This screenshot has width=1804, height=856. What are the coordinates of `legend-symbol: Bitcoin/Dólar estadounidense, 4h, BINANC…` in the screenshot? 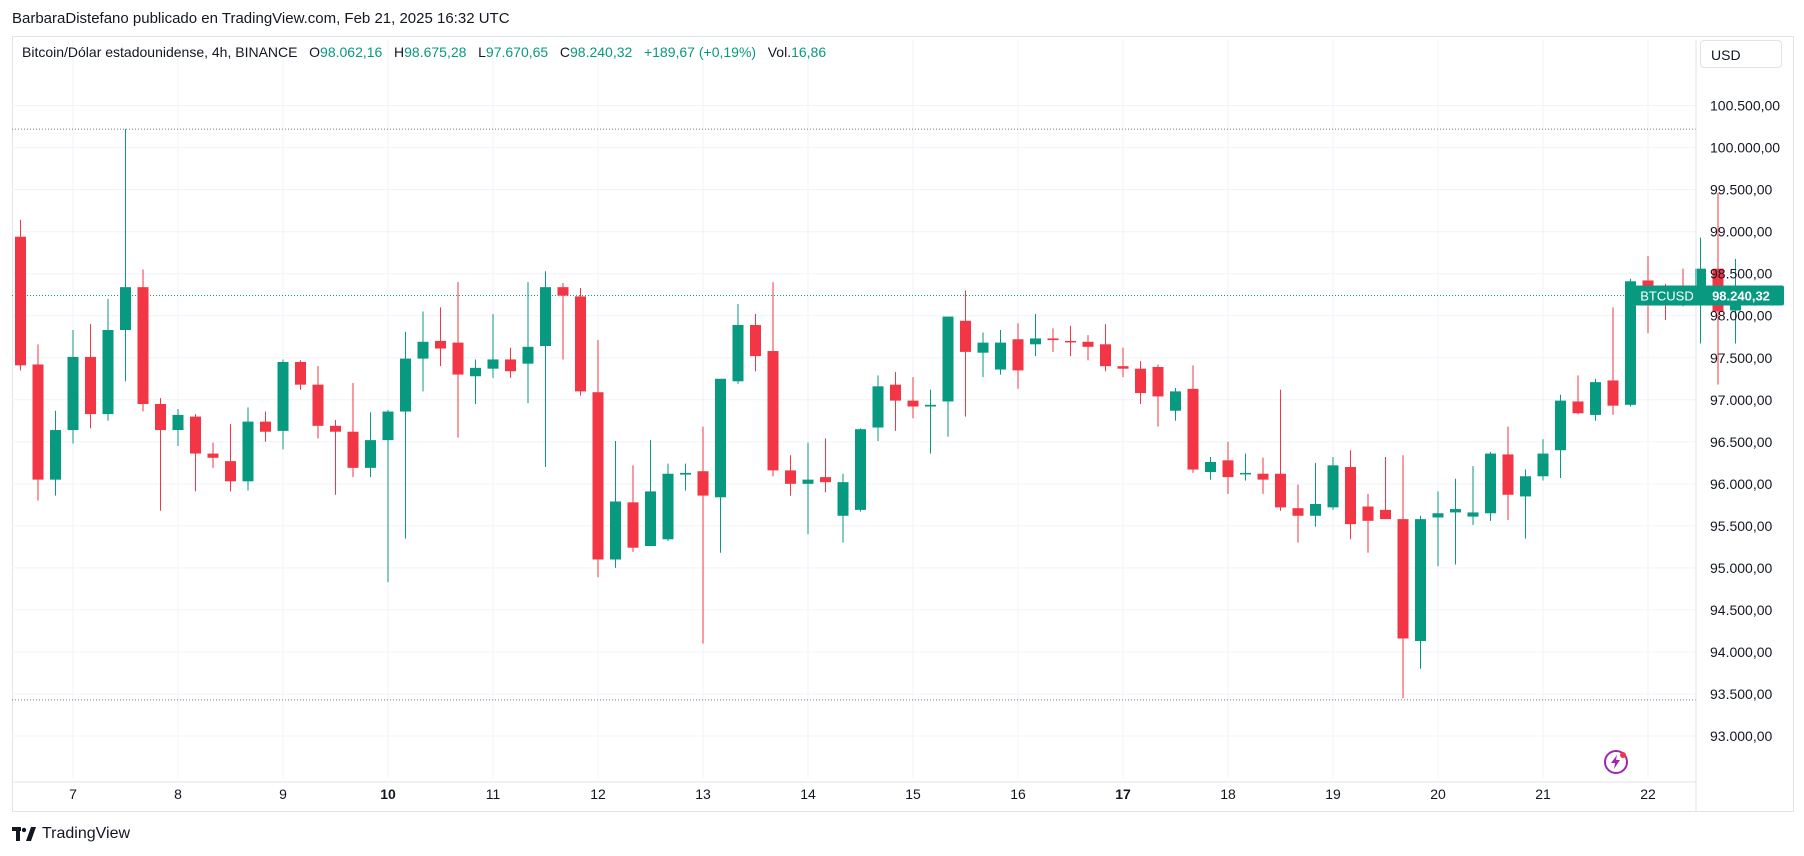 It's located at (160, 52).